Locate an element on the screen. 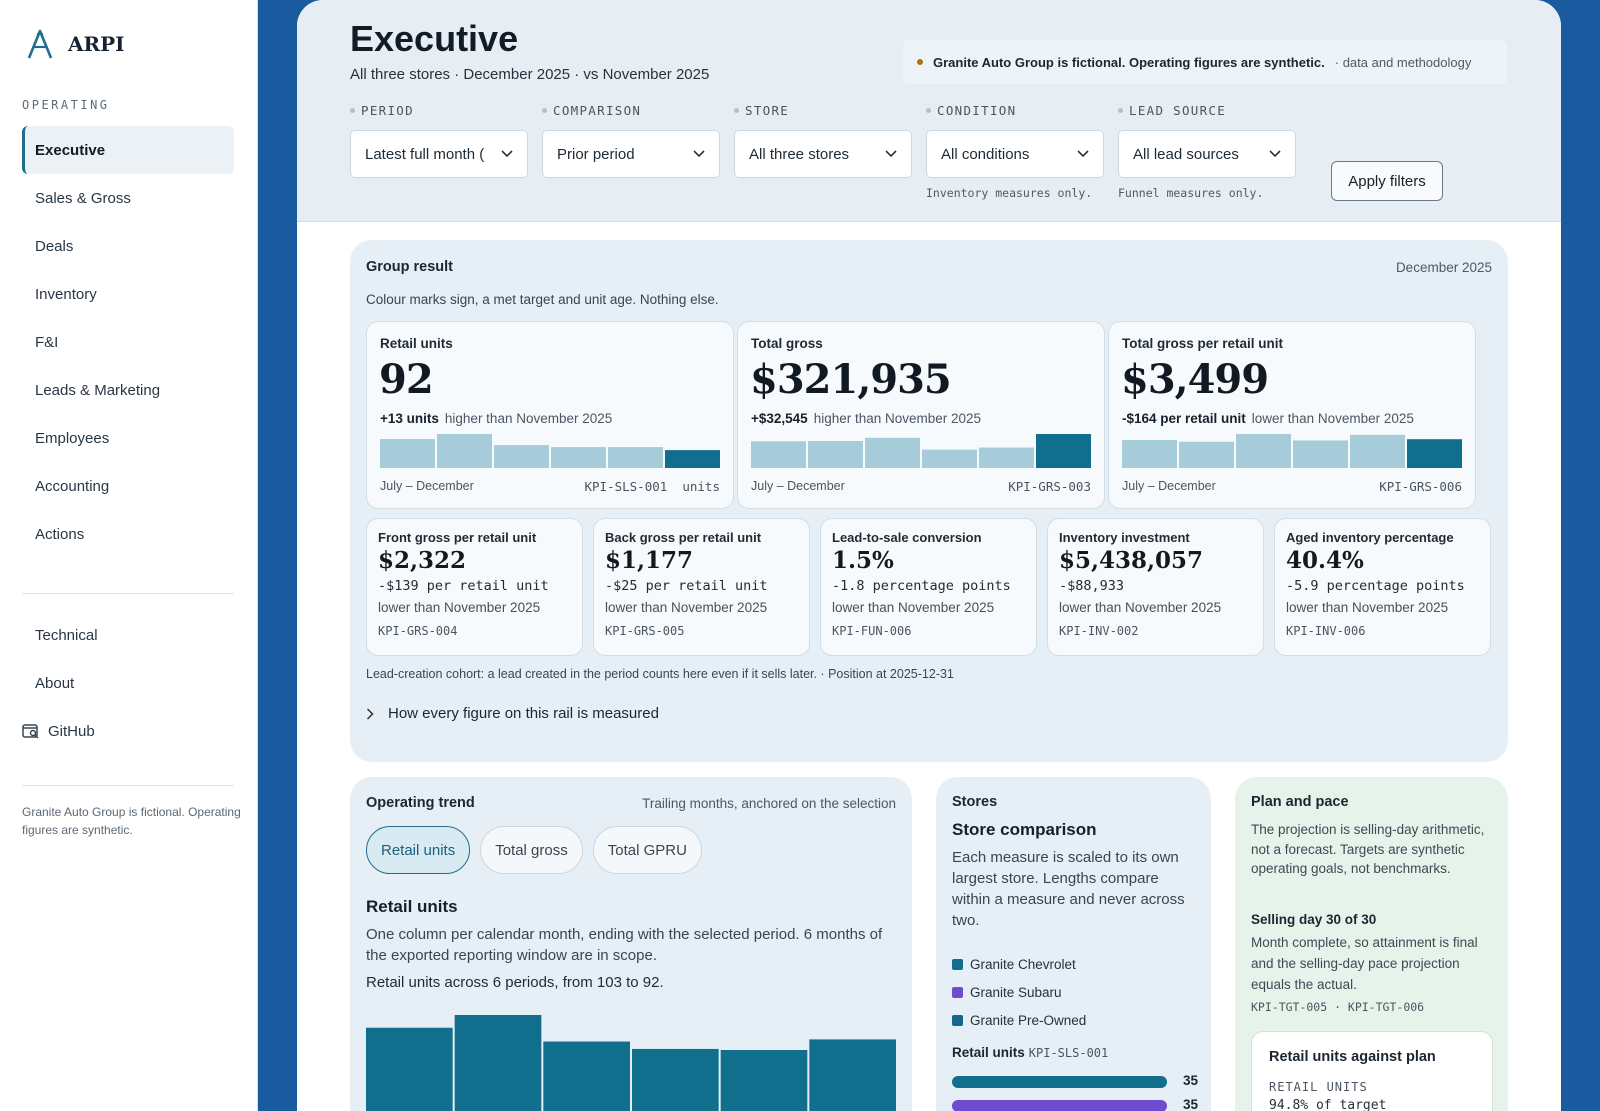 The width and height of the screenshot is (1600, 1111). kpi-delta: -$139 per retail unit is located at coordinates (463, 586).